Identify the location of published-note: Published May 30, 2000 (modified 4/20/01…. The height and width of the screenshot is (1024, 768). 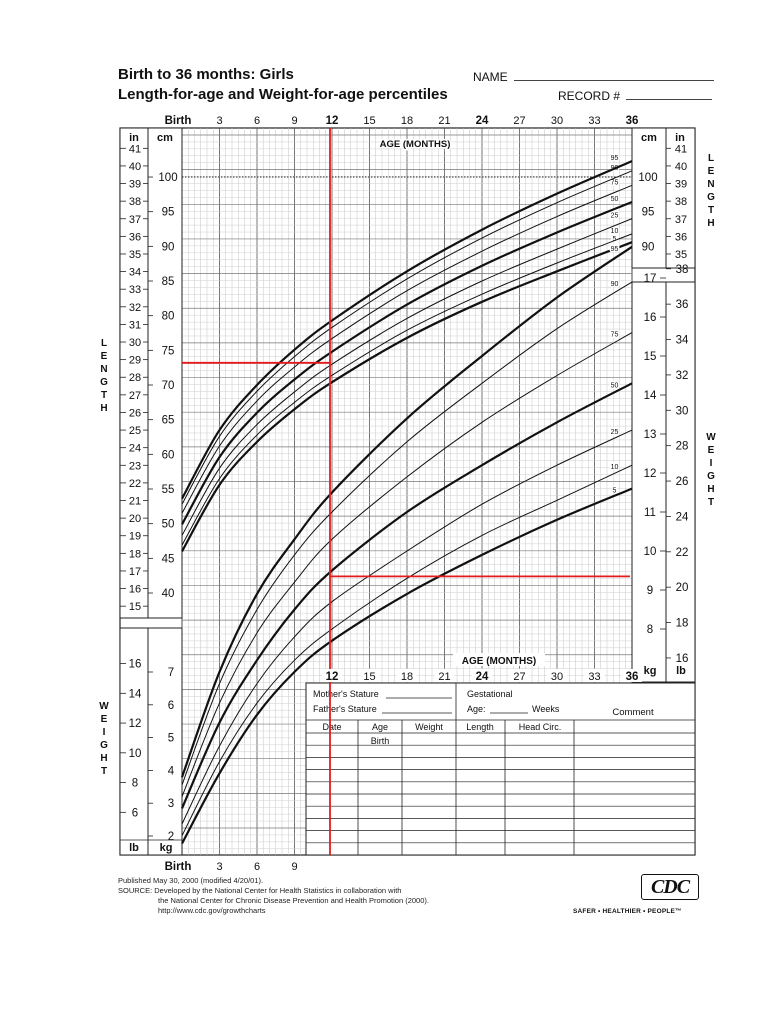
(191, 880).